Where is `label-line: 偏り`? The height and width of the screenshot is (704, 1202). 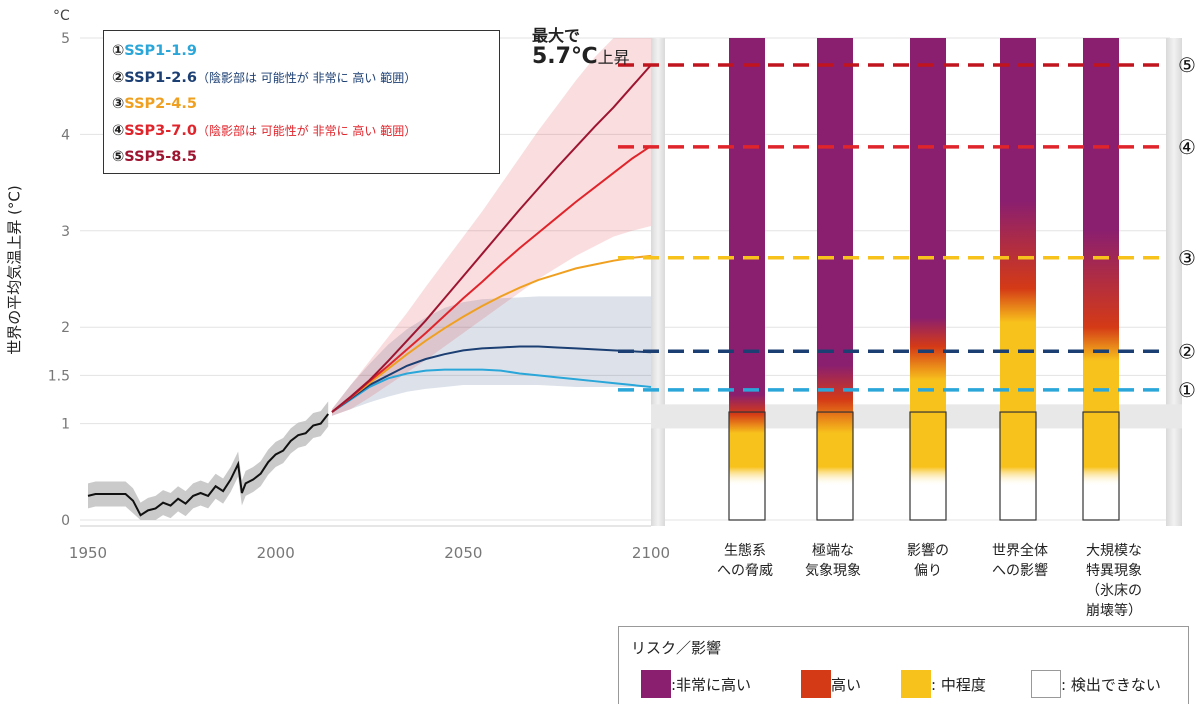 label-line: 偏り is located at coordinates (928, 571).